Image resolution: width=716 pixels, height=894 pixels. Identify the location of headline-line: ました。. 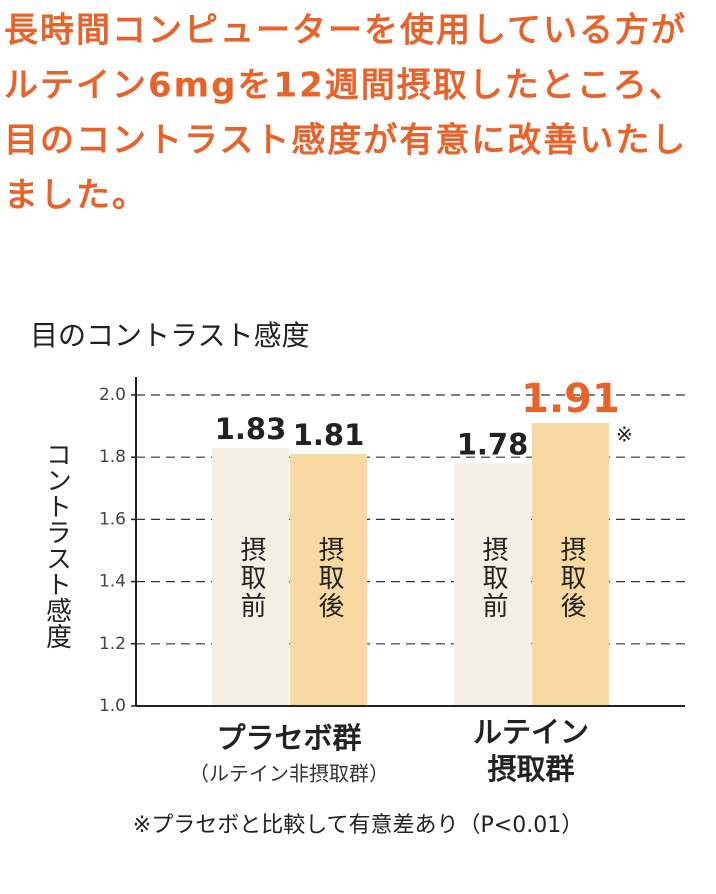
(76, 196).